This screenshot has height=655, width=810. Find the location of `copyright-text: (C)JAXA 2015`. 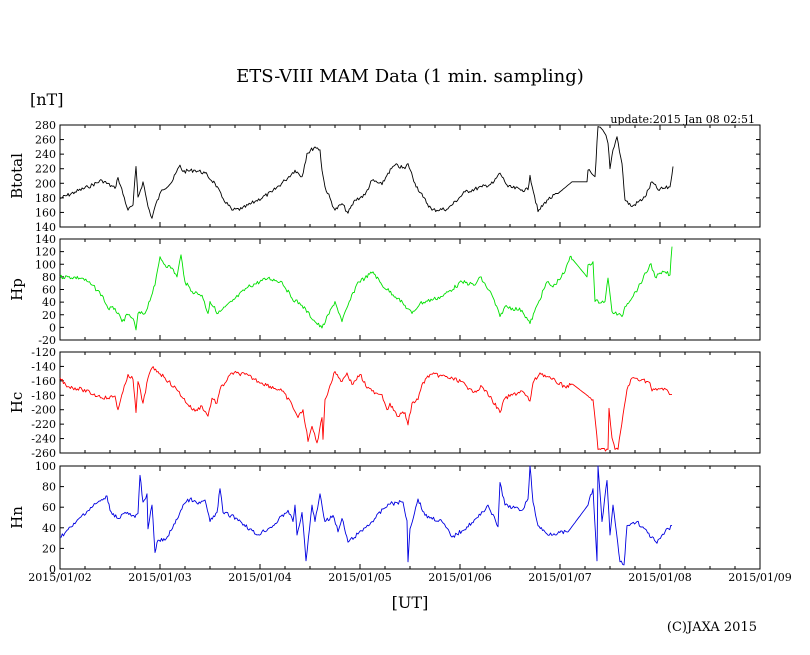

copyright-text: (C)JAXA 2015 is located at coordinates (711, 627).